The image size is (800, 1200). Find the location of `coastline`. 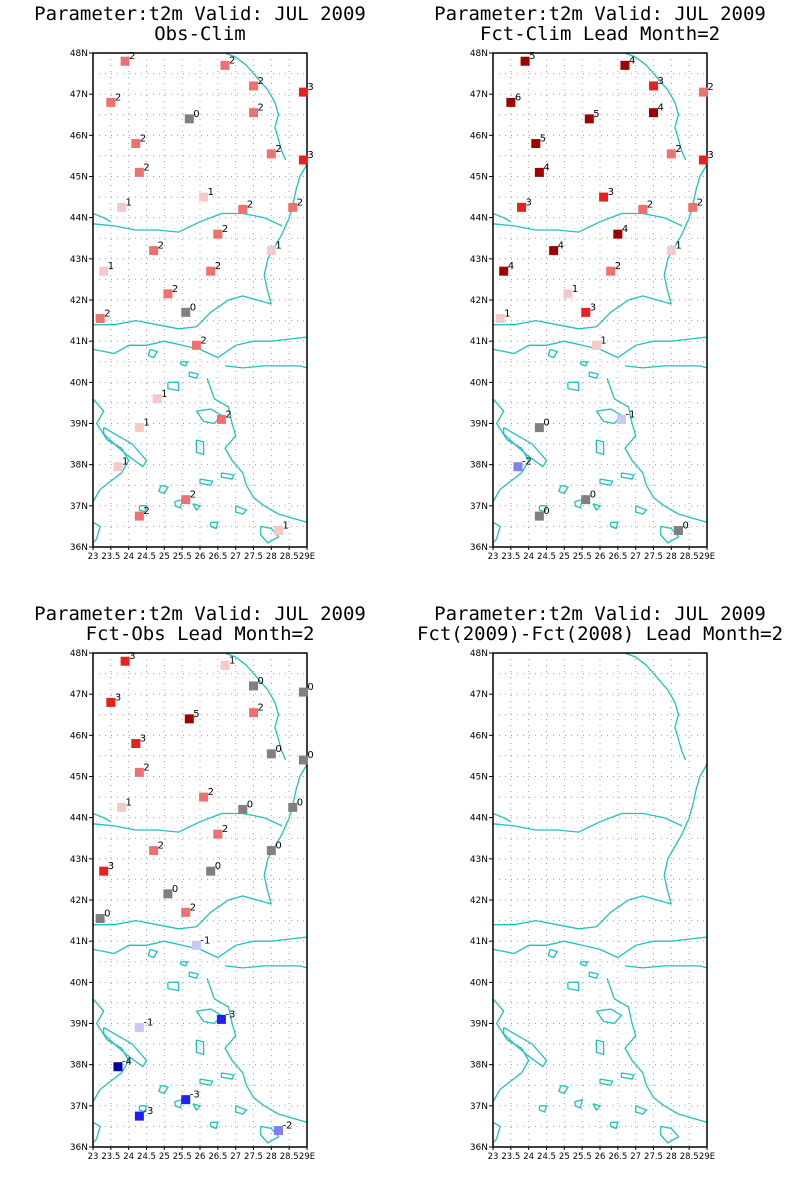

coastline is located at coordinates (600, 298).